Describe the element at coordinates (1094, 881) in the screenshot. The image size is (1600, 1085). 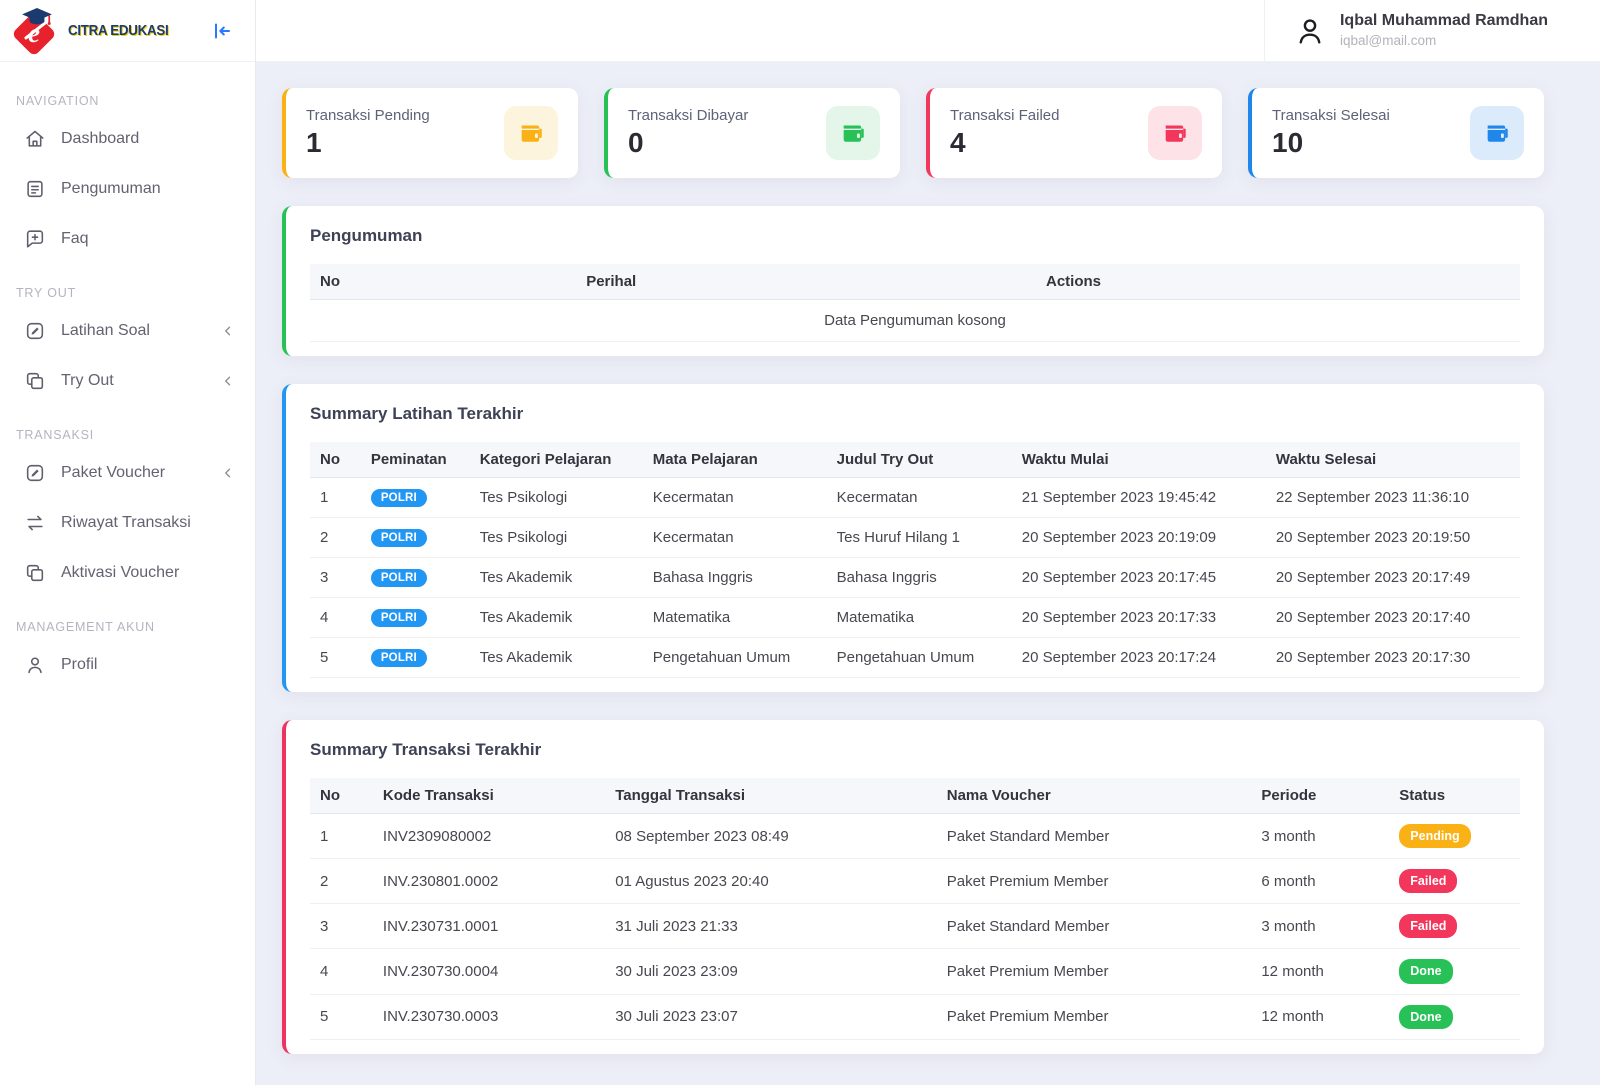
I see `cell-voucher: Paket Premium Member` at that location.